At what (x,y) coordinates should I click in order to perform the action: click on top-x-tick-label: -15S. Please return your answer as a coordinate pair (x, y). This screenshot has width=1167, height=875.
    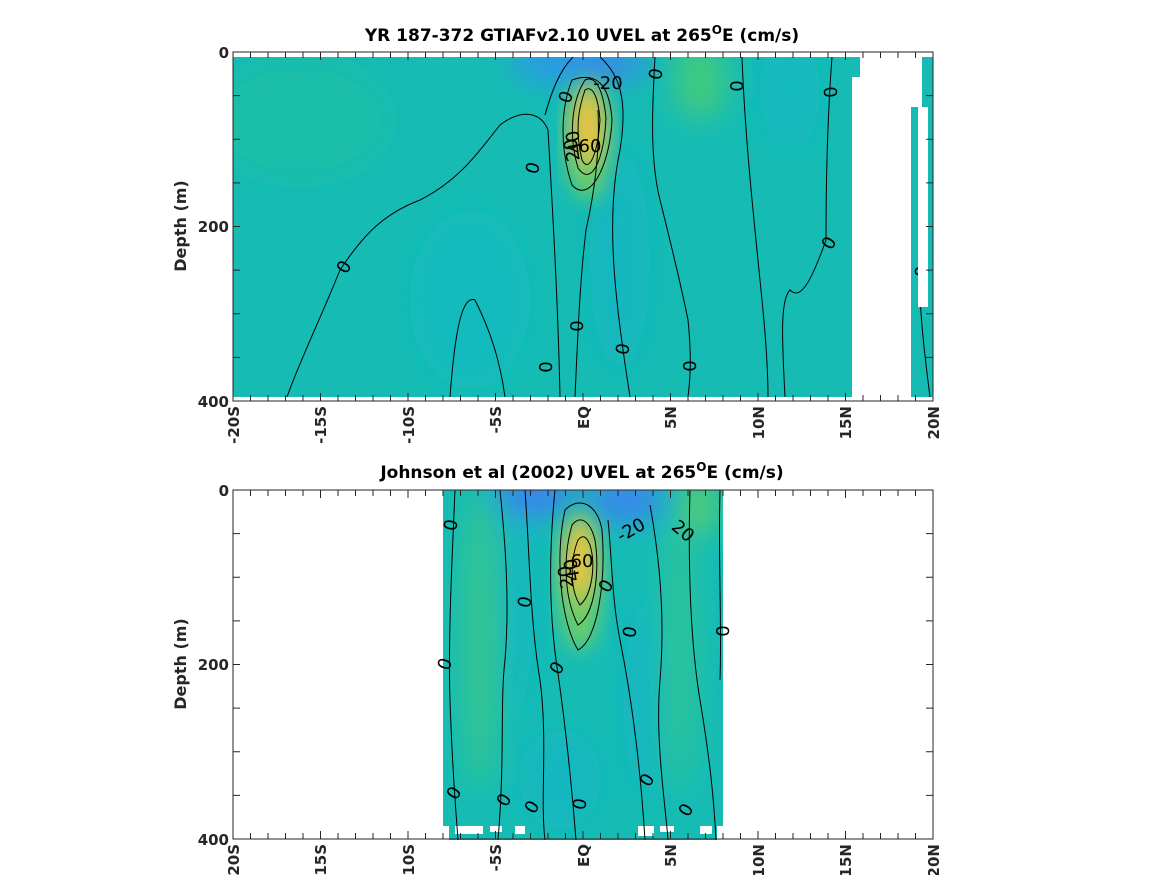
    Looking at the image, I should click on (321, 425).